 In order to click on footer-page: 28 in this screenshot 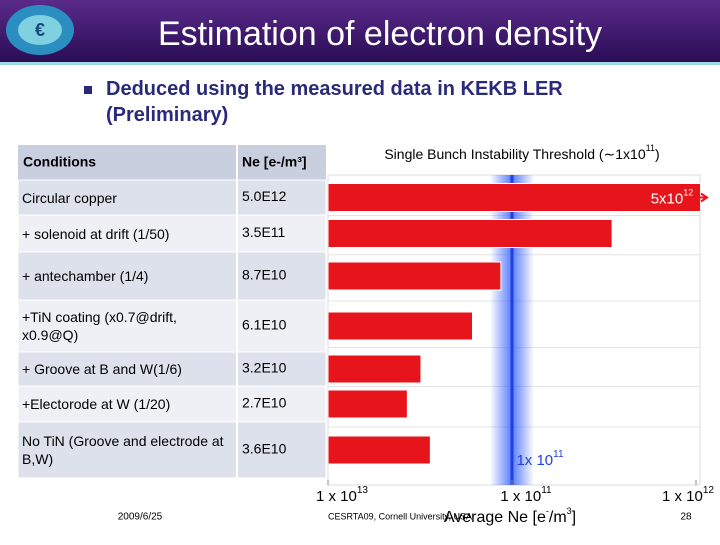, I will do `click(686, 517)`.